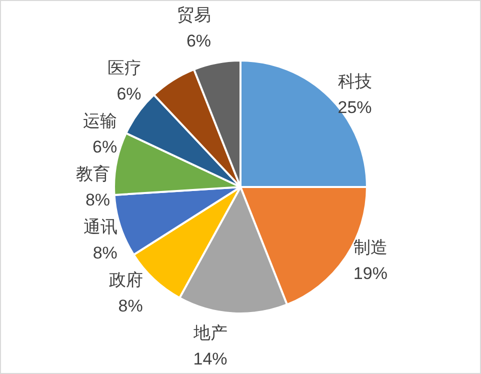 The image size is (481, 374). What do you see at coordinates (125, 280) in the screenshot?
I see `slice-label: 政府` at bounding box center [125, 280].